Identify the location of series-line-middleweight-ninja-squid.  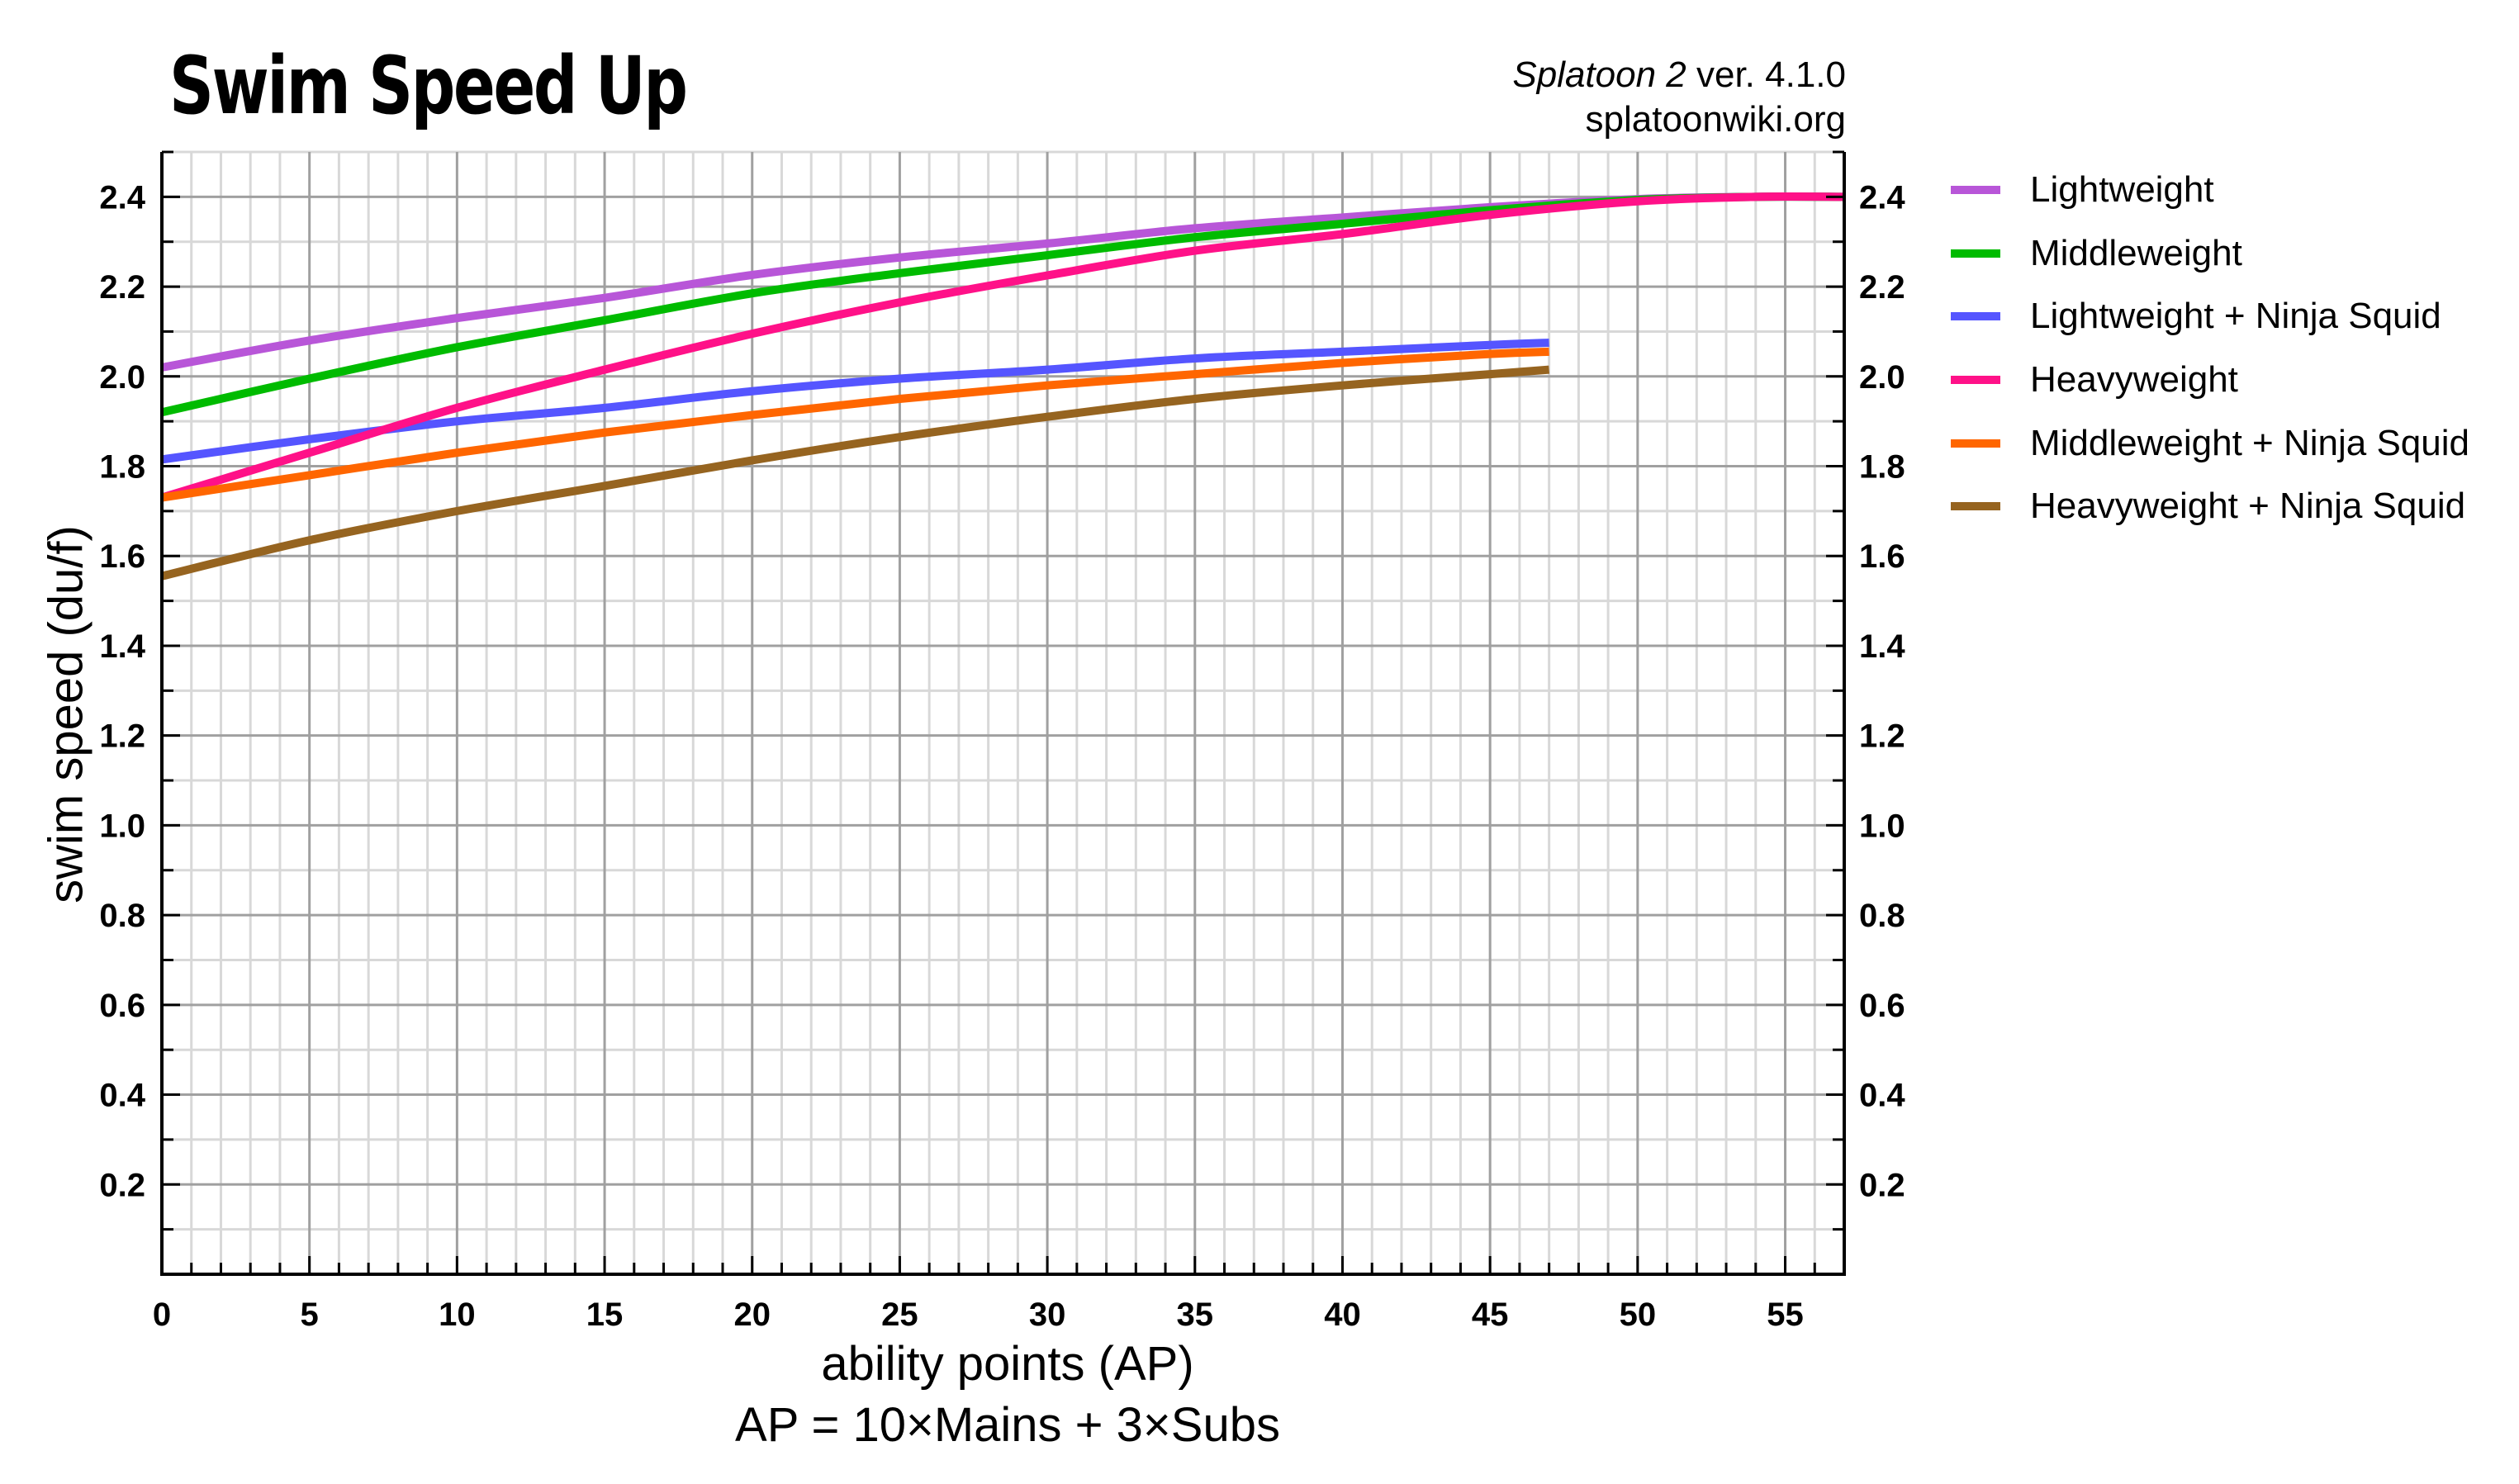
(855, 424).